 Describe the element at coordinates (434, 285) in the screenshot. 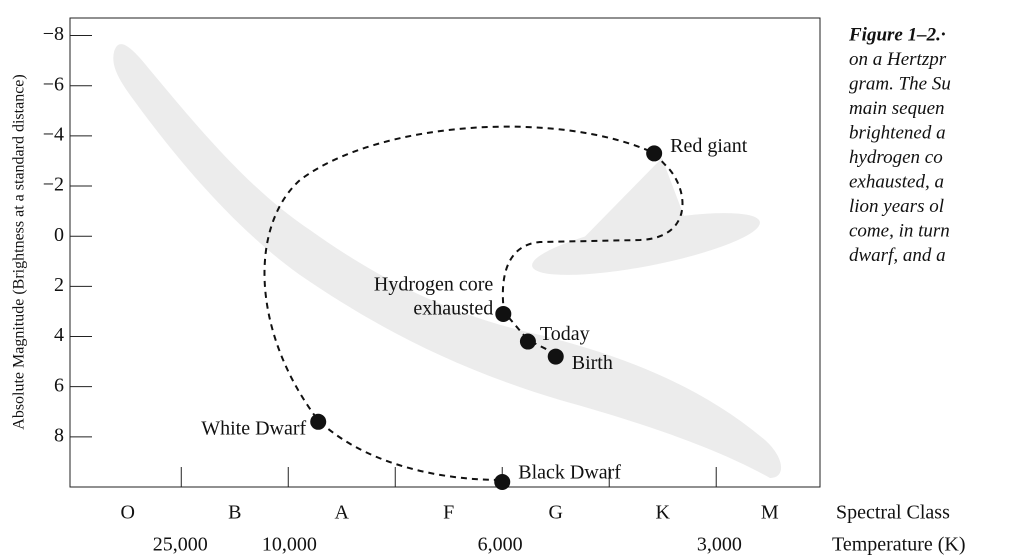

I see `point-label: Hydrogen core` at that location.